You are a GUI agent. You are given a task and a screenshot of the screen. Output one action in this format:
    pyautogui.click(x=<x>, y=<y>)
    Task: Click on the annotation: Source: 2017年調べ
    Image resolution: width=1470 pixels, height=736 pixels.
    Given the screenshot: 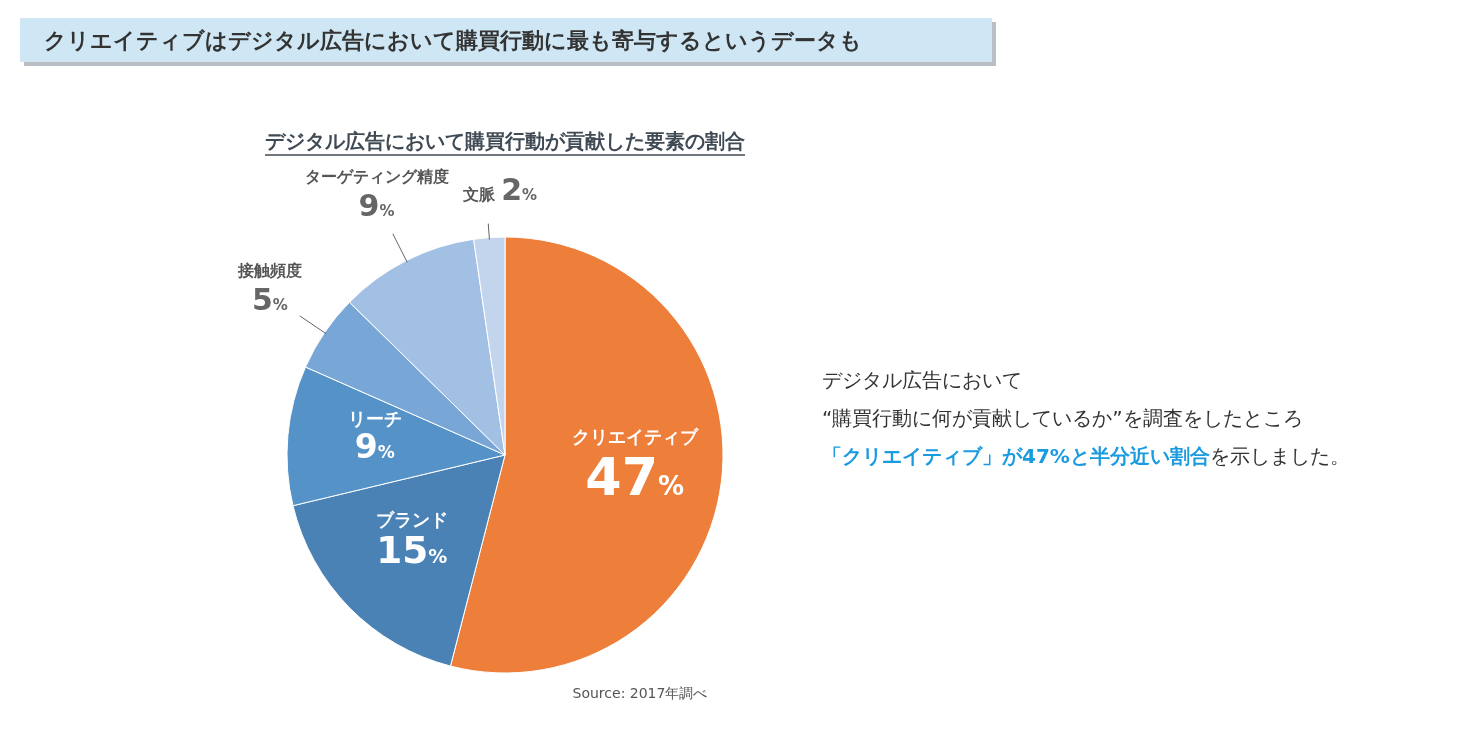 What is the action you would take?
    pyautogui.click(x=640, y=693)
    